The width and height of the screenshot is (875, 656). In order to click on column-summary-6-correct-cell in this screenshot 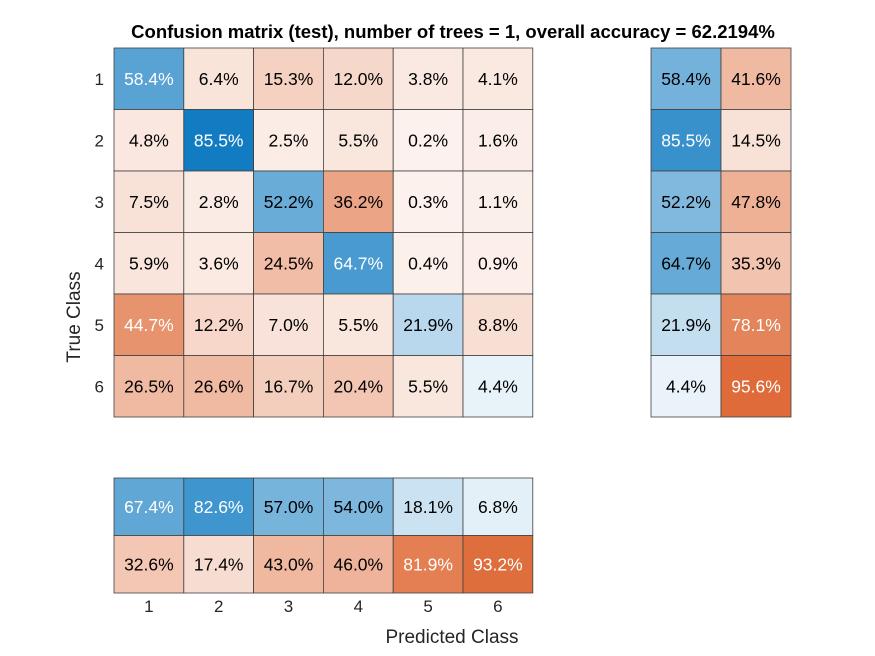, I will do `click(498, 506)`.